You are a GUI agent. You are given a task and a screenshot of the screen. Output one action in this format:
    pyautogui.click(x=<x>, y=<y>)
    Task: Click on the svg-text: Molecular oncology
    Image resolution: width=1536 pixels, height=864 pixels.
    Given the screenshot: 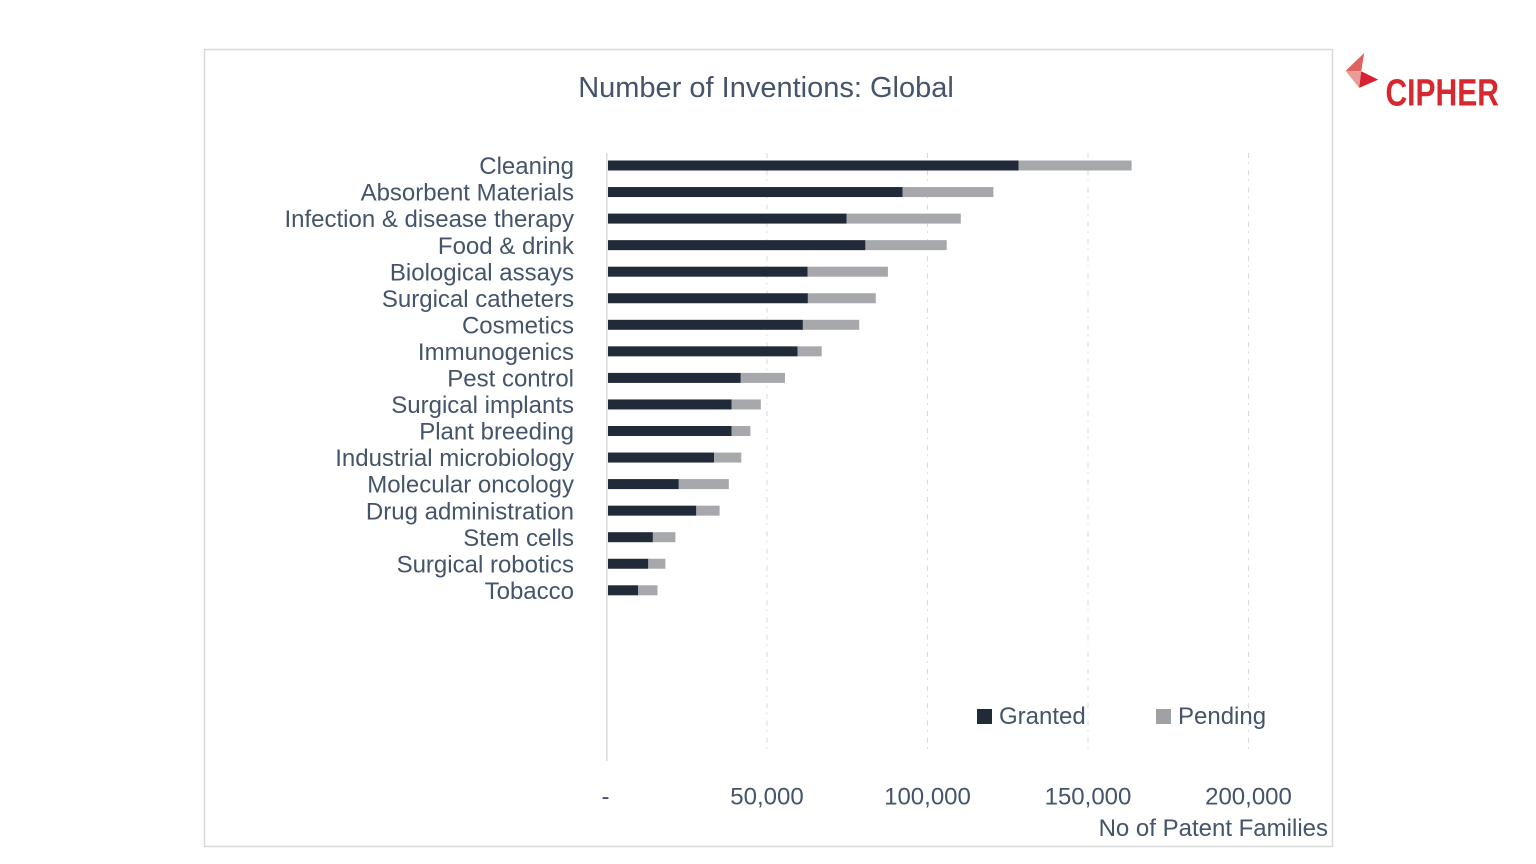 What is the action you would take?
    pyautogui.click(x=470, y=485)
    